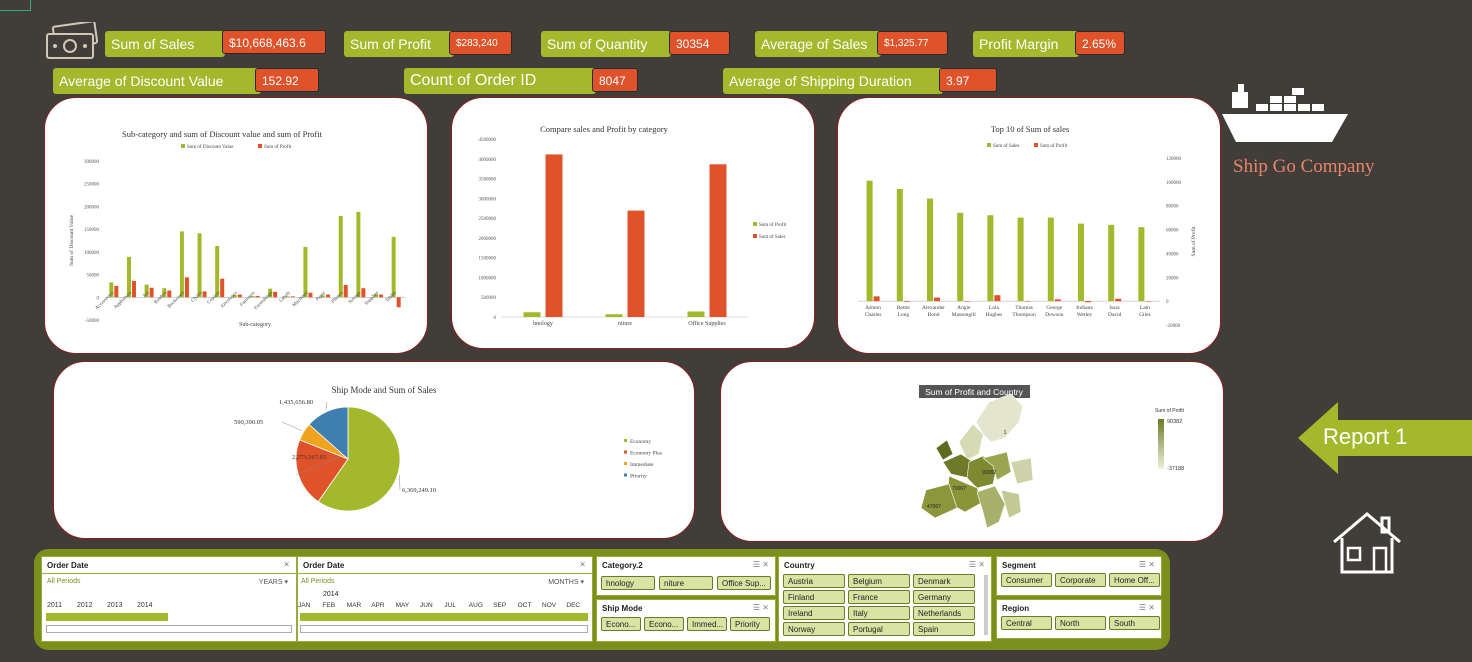 The height and width of the screenshot is (662, 1472). What do you see at coordinates (1172, 231) in the screenshot?
I see `y-tick-label: 60000` at bounding box center [1172, 231].